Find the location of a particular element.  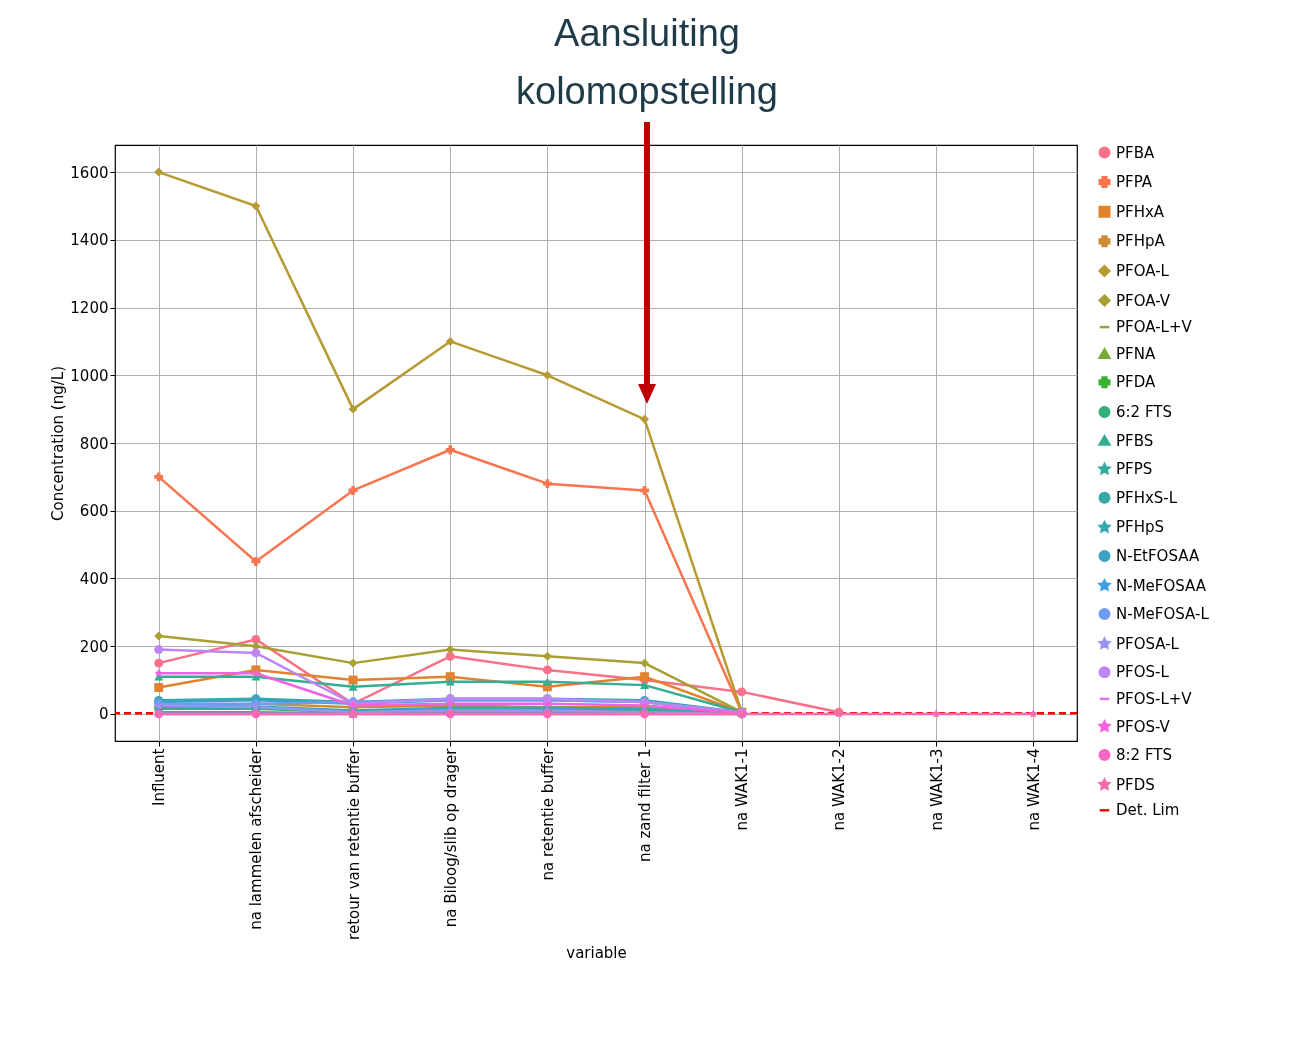

legend-label: PFPA is located at coordinates (1134, 182).